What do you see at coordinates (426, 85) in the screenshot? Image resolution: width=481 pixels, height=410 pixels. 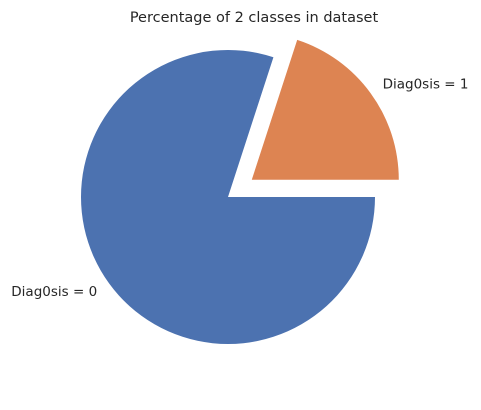 I see `pie-label-1: Diag0sis = 1` at bounding box center [426, 85].